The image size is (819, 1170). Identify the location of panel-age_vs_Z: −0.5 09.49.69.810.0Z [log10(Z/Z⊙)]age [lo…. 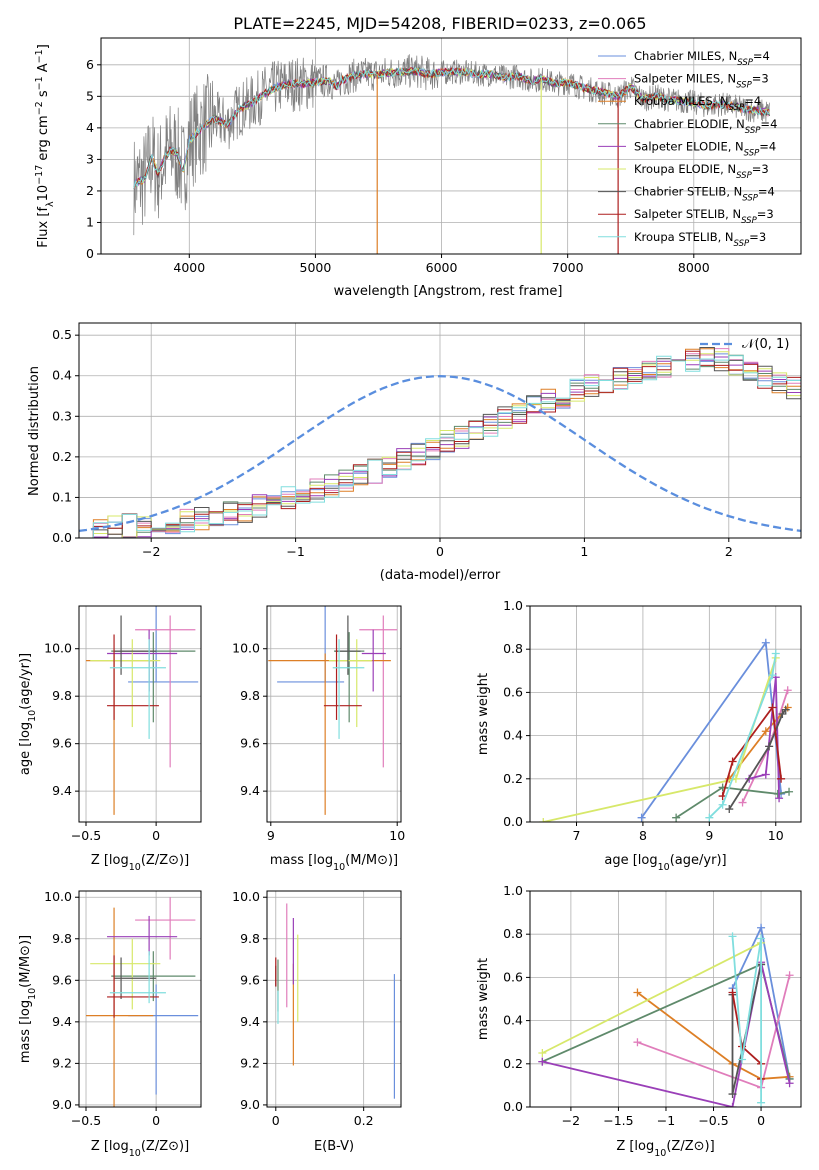
(110, 739).